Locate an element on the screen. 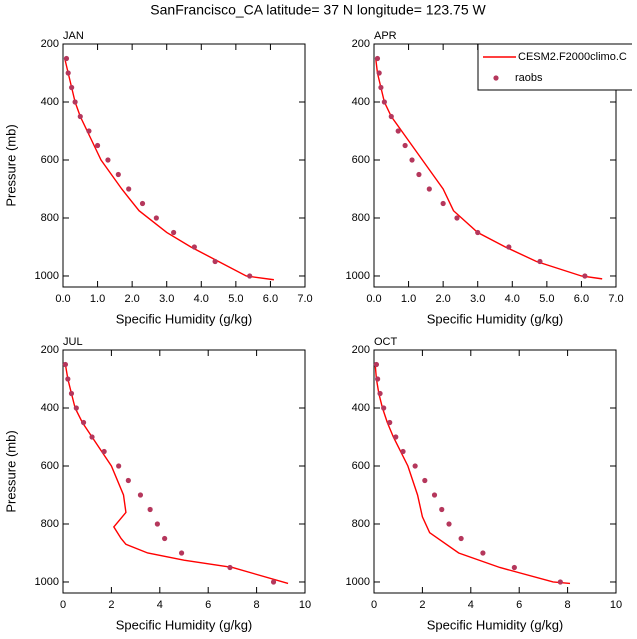 The image size is (637, 639). panel-label: APR is located at coordinates (385, 36).